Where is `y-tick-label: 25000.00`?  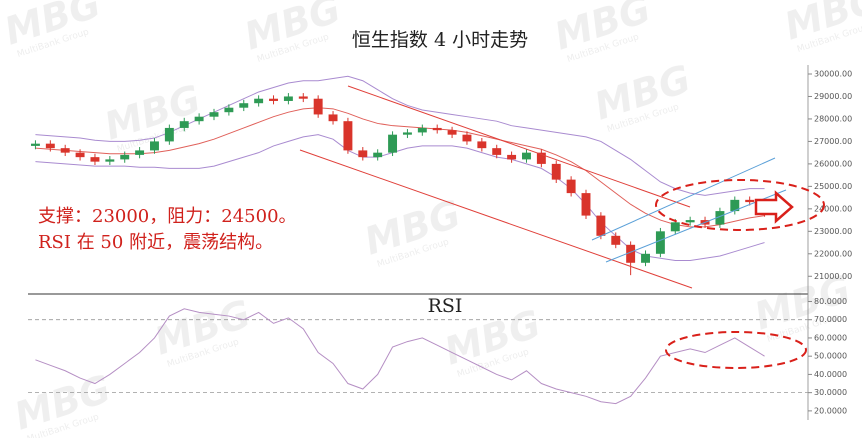
y-tick-label: 25000.00 is located at coordinates (833, 186).